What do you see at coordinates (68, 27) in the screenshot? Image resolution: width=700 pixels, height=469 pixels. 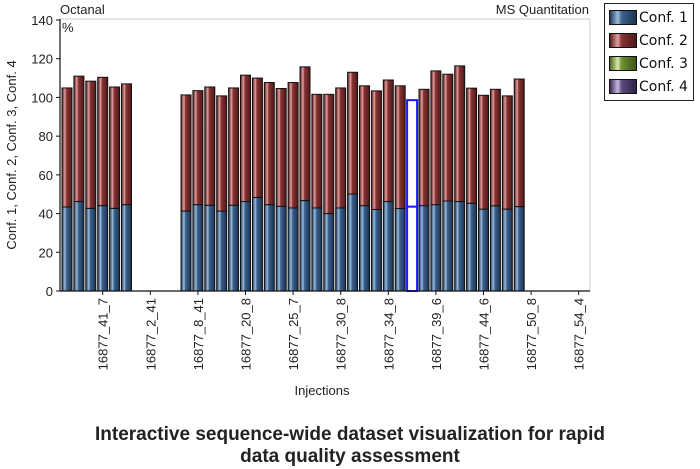 I see `unit-label: %` at bounding box center [68, 27].